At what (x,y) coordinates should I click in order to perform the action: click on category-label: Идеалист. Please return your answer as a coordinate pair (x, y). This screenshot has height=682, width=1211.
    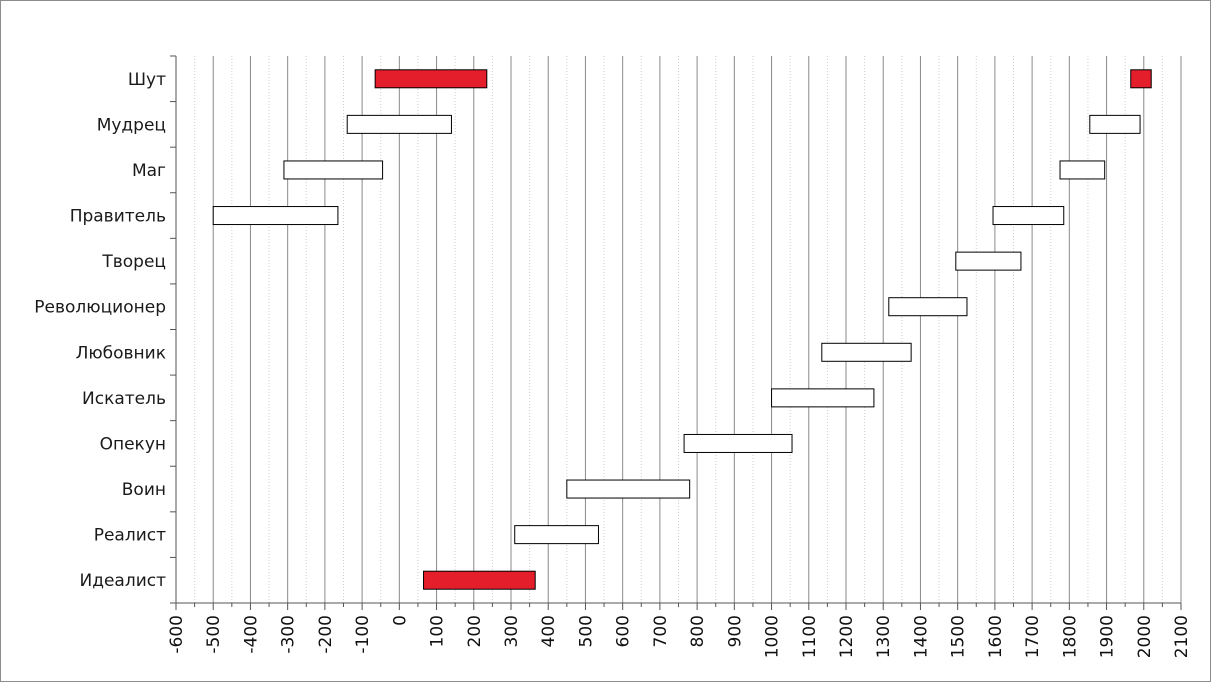
    Looking at the image, I should click on (122, 581).